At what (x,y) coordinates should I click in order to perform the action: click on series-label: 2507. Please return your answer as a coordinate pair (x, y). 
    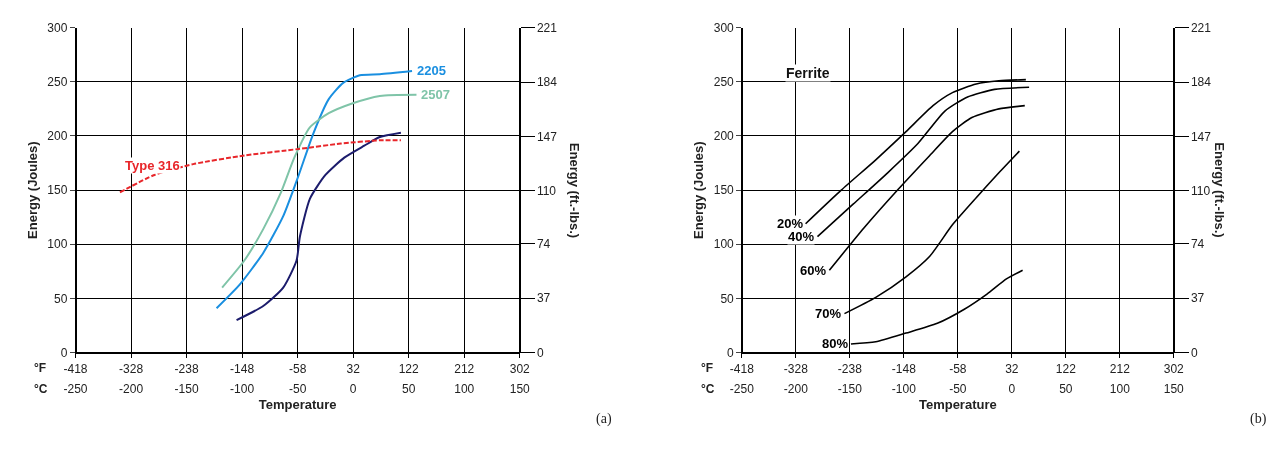
    Looking at the image, I should click on (435, 94).